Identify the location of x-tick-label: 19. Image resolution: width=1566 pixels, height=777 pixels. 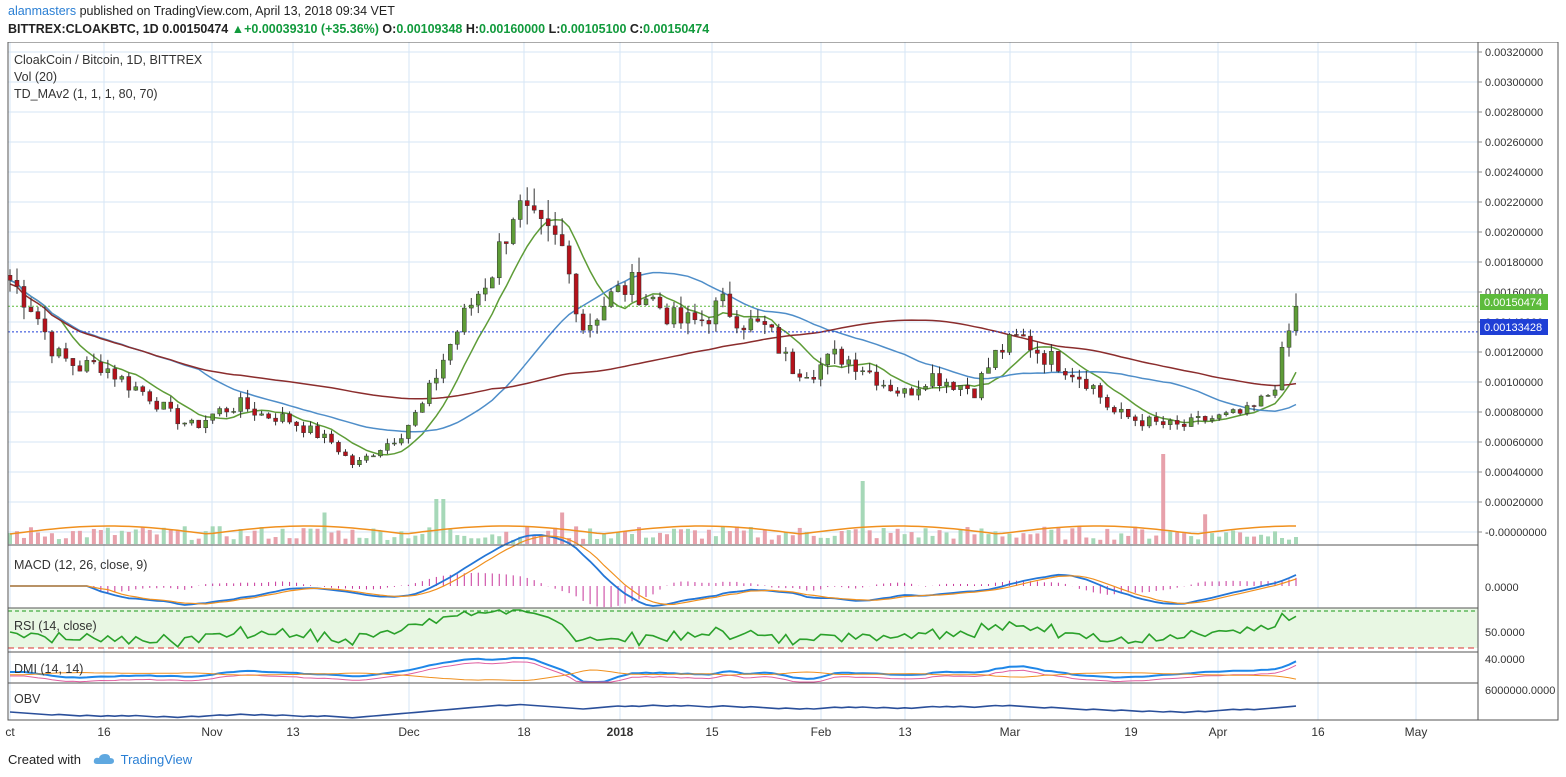
(1131, 732).